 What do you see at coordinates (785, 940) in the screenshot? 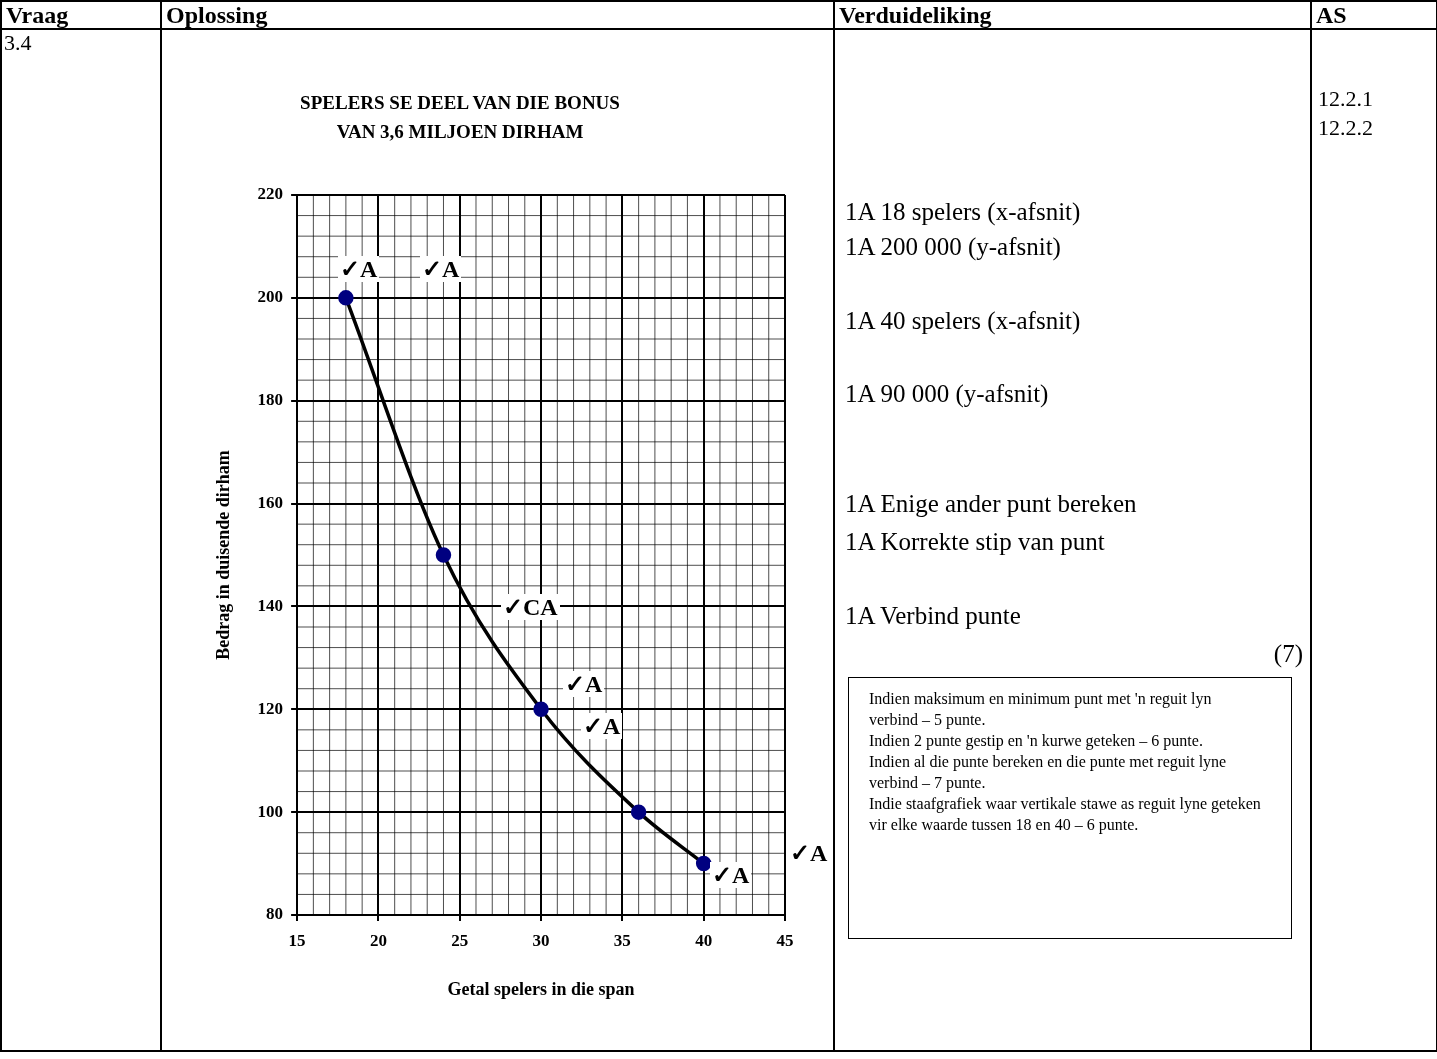
I see `x-tick-label: 45` at bounding box center [785, 940].